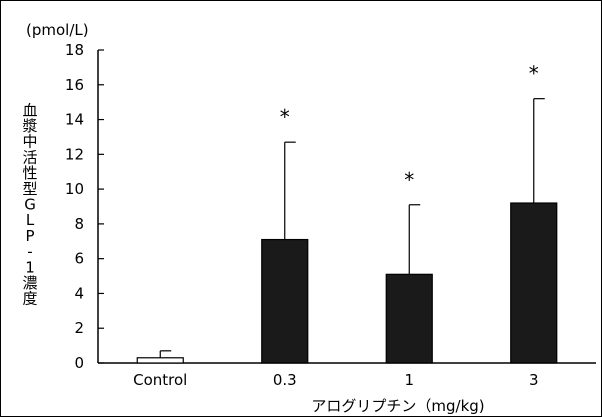  What do you see at coordinates (409, 380) in the screenshot?
I see `x-tick-label-2: 1` at bounding box center [409, 380].